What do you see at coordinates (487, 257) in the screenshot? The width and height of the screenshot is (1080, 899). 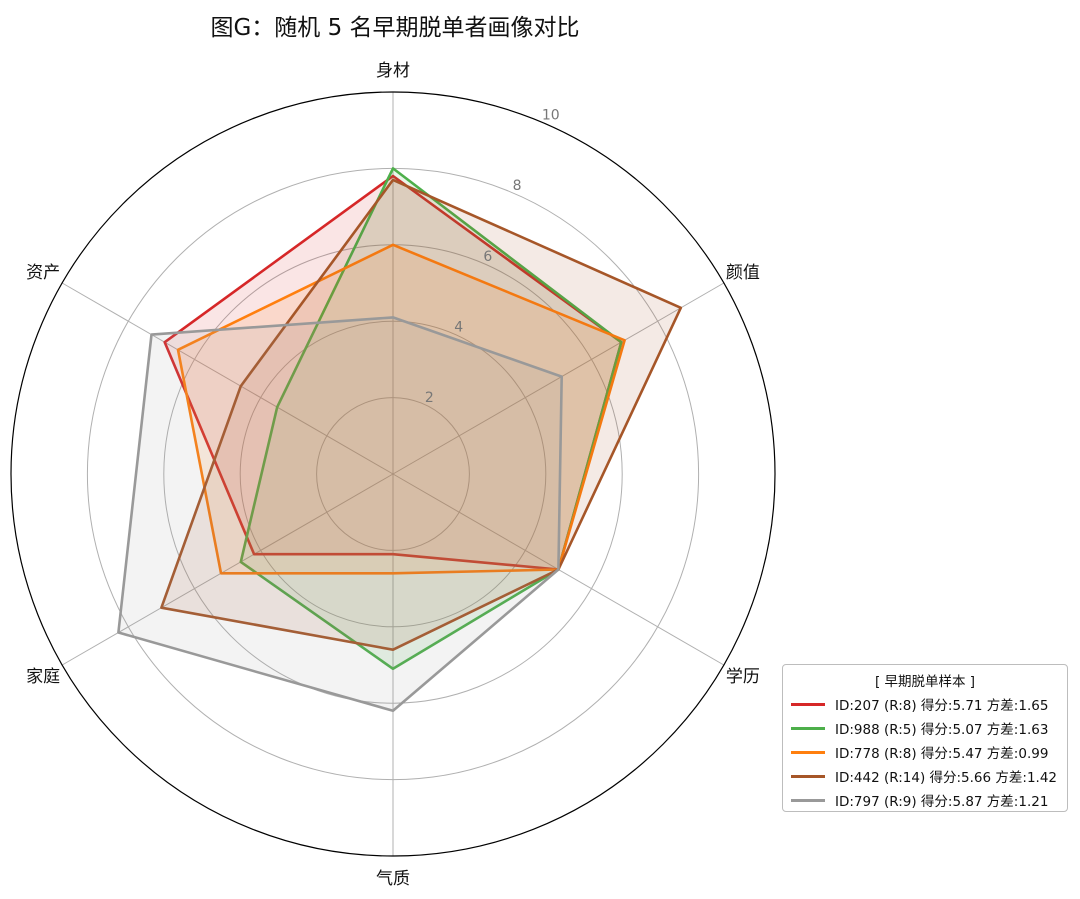 I see `r-tick-label: 6` at bounding box center [487, 257].